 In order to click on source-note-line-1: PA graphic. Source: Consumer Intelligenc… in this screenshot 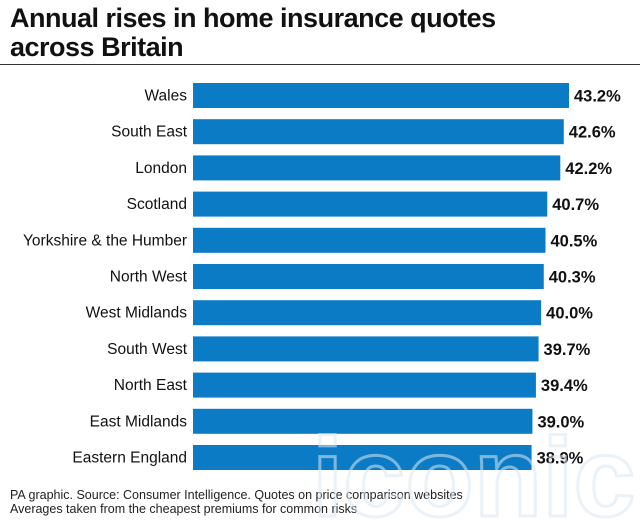, I will do `click(236, 495)`.